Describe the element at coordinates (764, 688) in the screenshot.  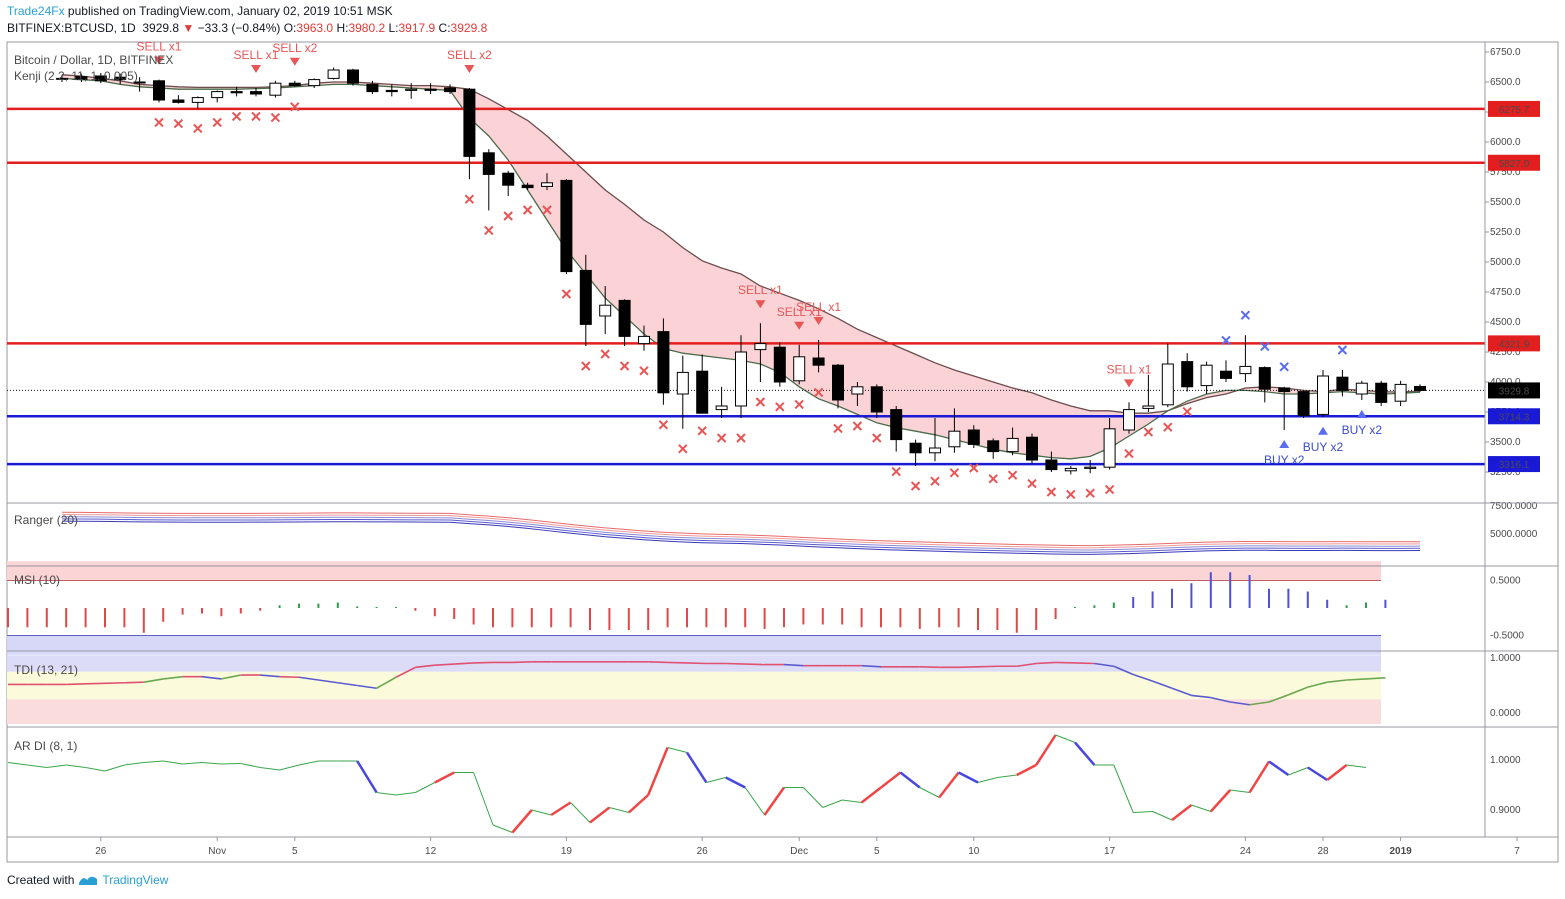
I see `tdi-pane: 1.0000 0.0000` at that location.